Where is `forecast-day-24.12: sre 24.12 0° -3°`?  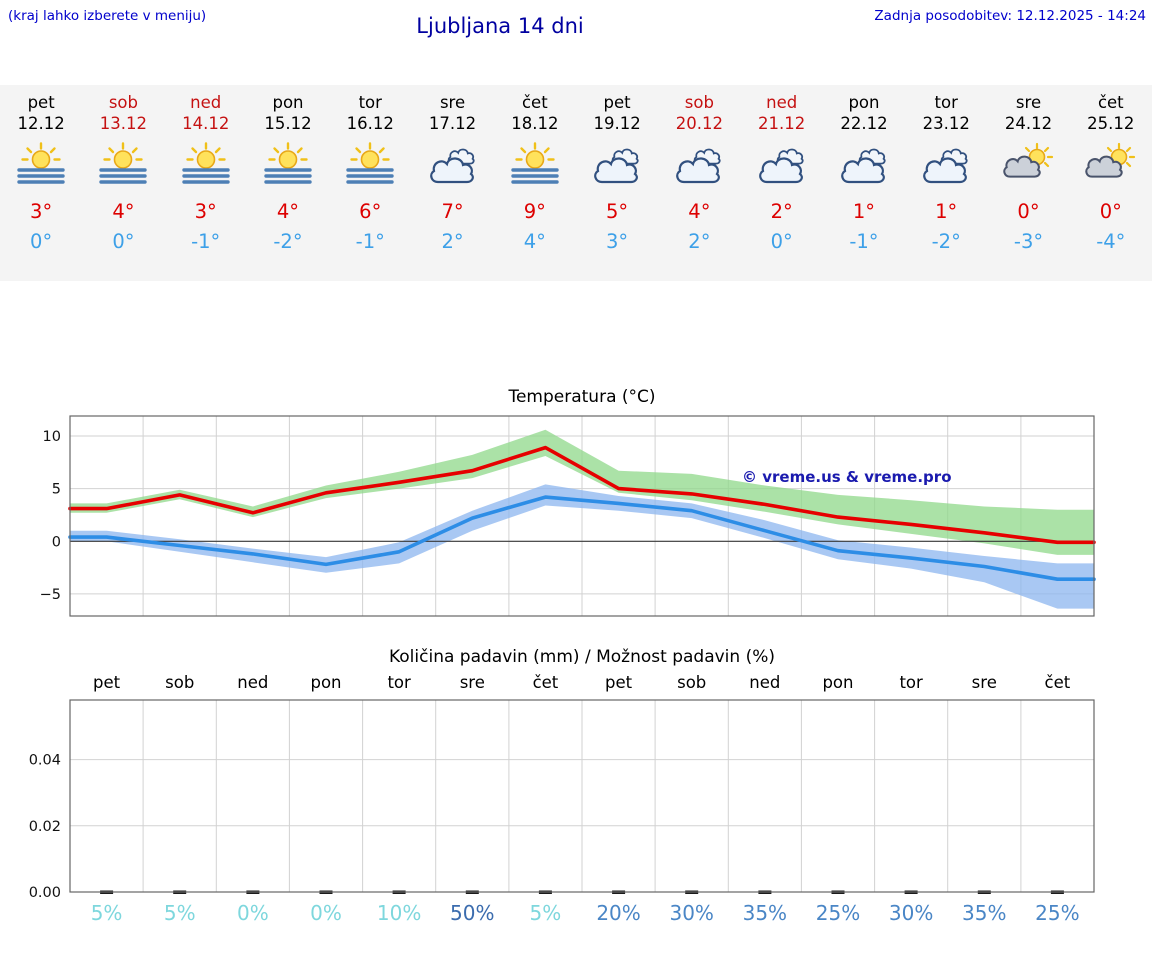
forecast-day-24.12: sre 24.12 0° -3° is located at coordinates (1028, 183).